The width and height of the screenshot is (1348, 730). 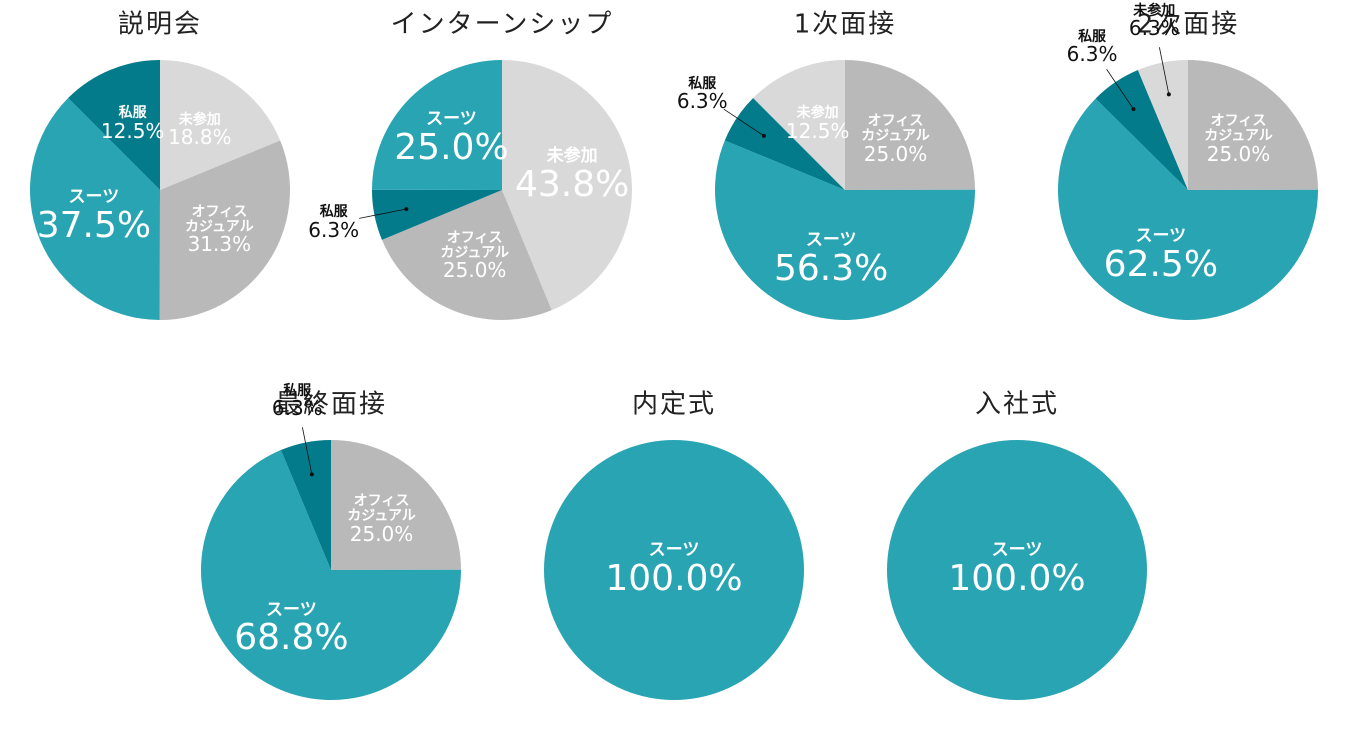 What do you see at coordinates (200, 137) in the screenshot?
I see `slice-value: 18.8%` at bounding box center [200, 137].